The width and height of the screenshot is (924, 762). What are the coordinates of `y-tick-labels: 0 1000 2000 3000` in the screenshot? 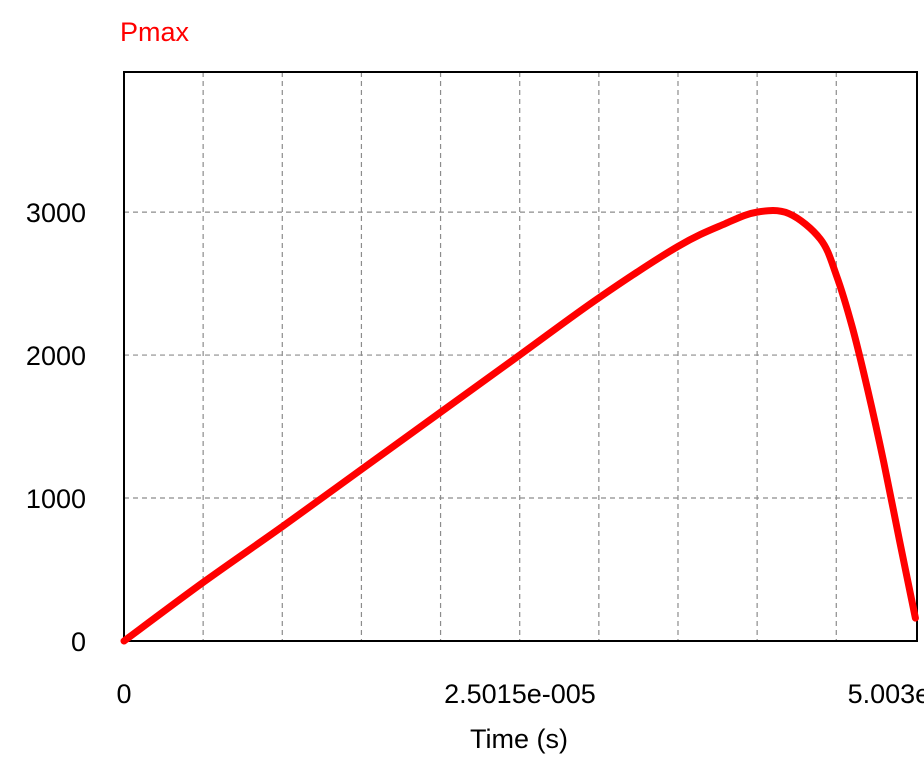 It's located at (56, 427).